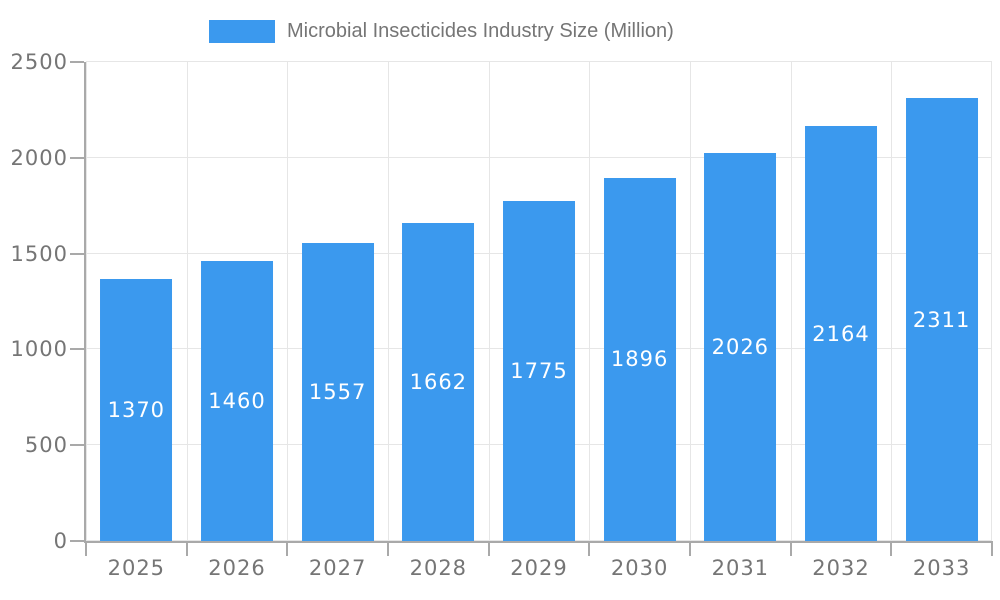 The width and height of the screenshot is (1000, 600). Describe the element at coordinates (46, 445) in the screenshot. I see `y-axis-label: 500` at that location.